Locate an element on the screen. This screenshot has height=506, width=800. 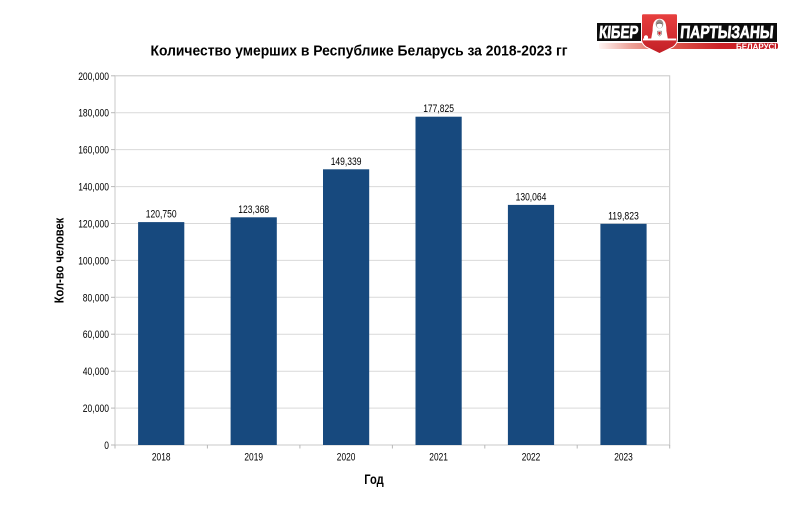
svg-text: 2021 is located at coordinates (438, 458).